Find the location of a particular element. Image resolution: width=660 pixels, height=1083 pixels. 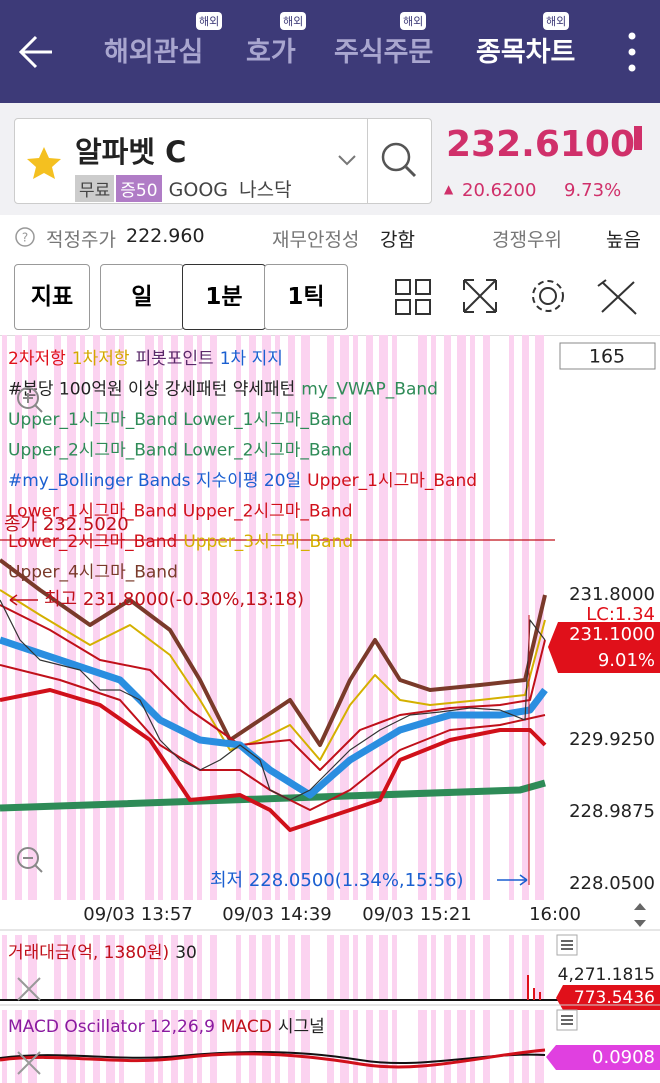

legend-item: #분당 100억원 이상 강세패턴 약세패턴 is located at coordinates (151, 390).